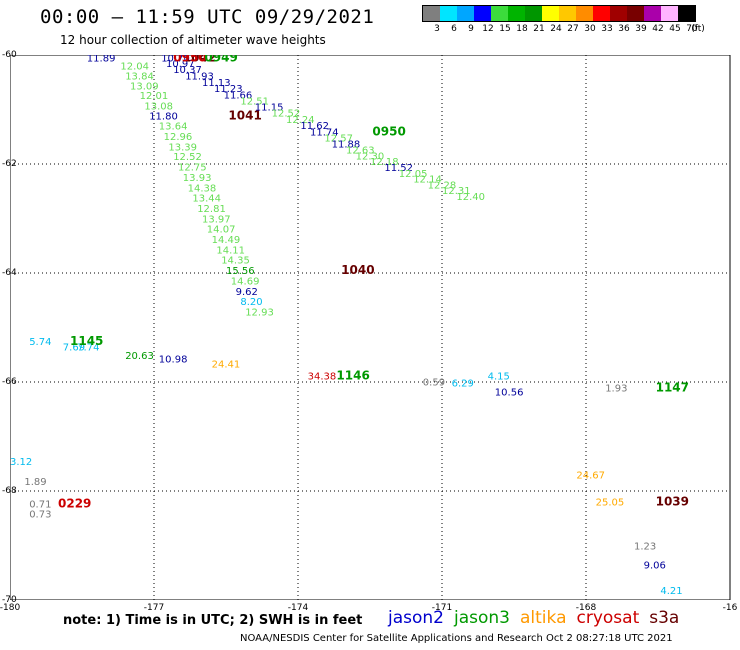 This screenshot has height=650, width=740. Describe the element at coordinates (154, 608) in the screenshot. I see `x-tick-label: -177` at that location.